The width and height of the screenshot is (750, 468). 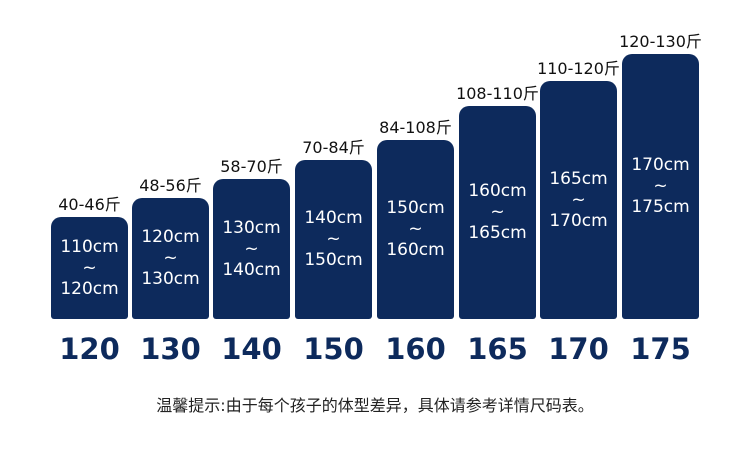 I want to click on height-to: 150cm, so click(x=333, y=260).